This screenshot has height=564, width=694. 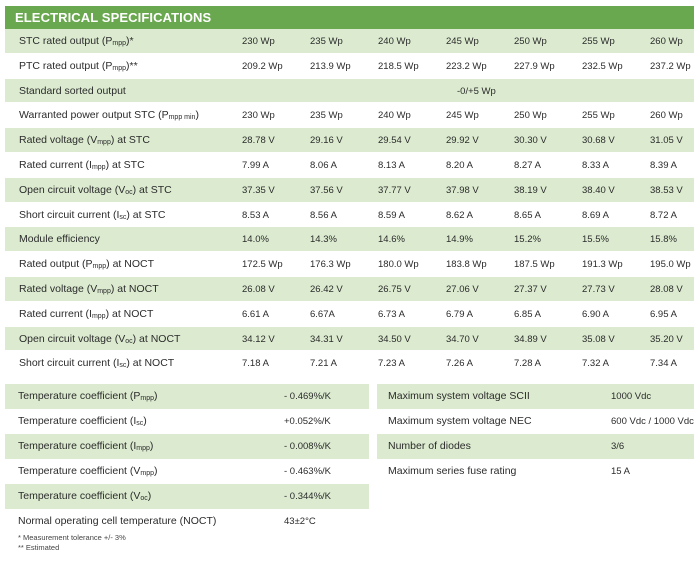 What do you see at coordinates (255, 314) in the screenshot?
I see `spec-cell: 6.61 A` at bounding box center [255, 314].